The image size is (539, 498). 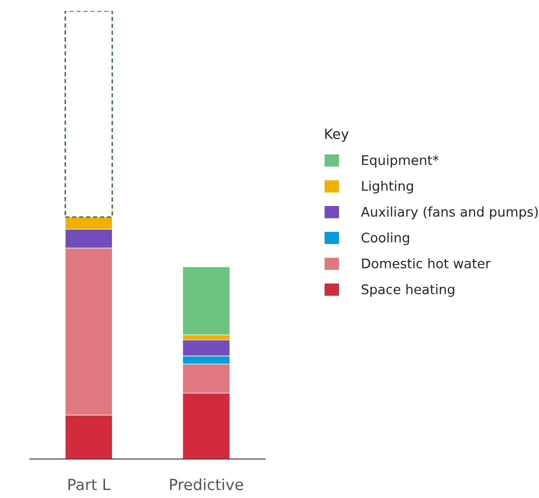 I want to click on legend-label: Domestic hot water, so click(x=426, y=263).